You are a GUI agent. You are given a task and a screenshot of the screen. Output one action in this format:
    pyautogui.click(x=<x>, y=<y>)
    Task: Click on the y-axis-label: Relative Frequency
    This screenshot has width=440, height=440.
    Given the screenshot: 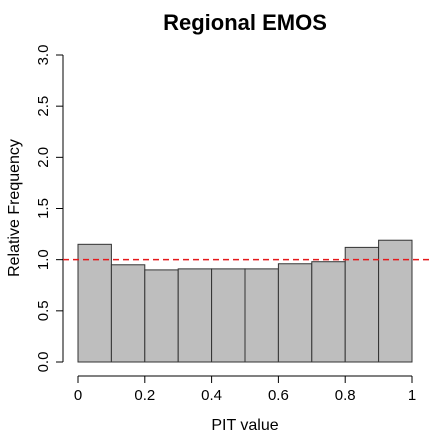 What is the action you would take?
    pyautogui.click(x=14, y=208)
    